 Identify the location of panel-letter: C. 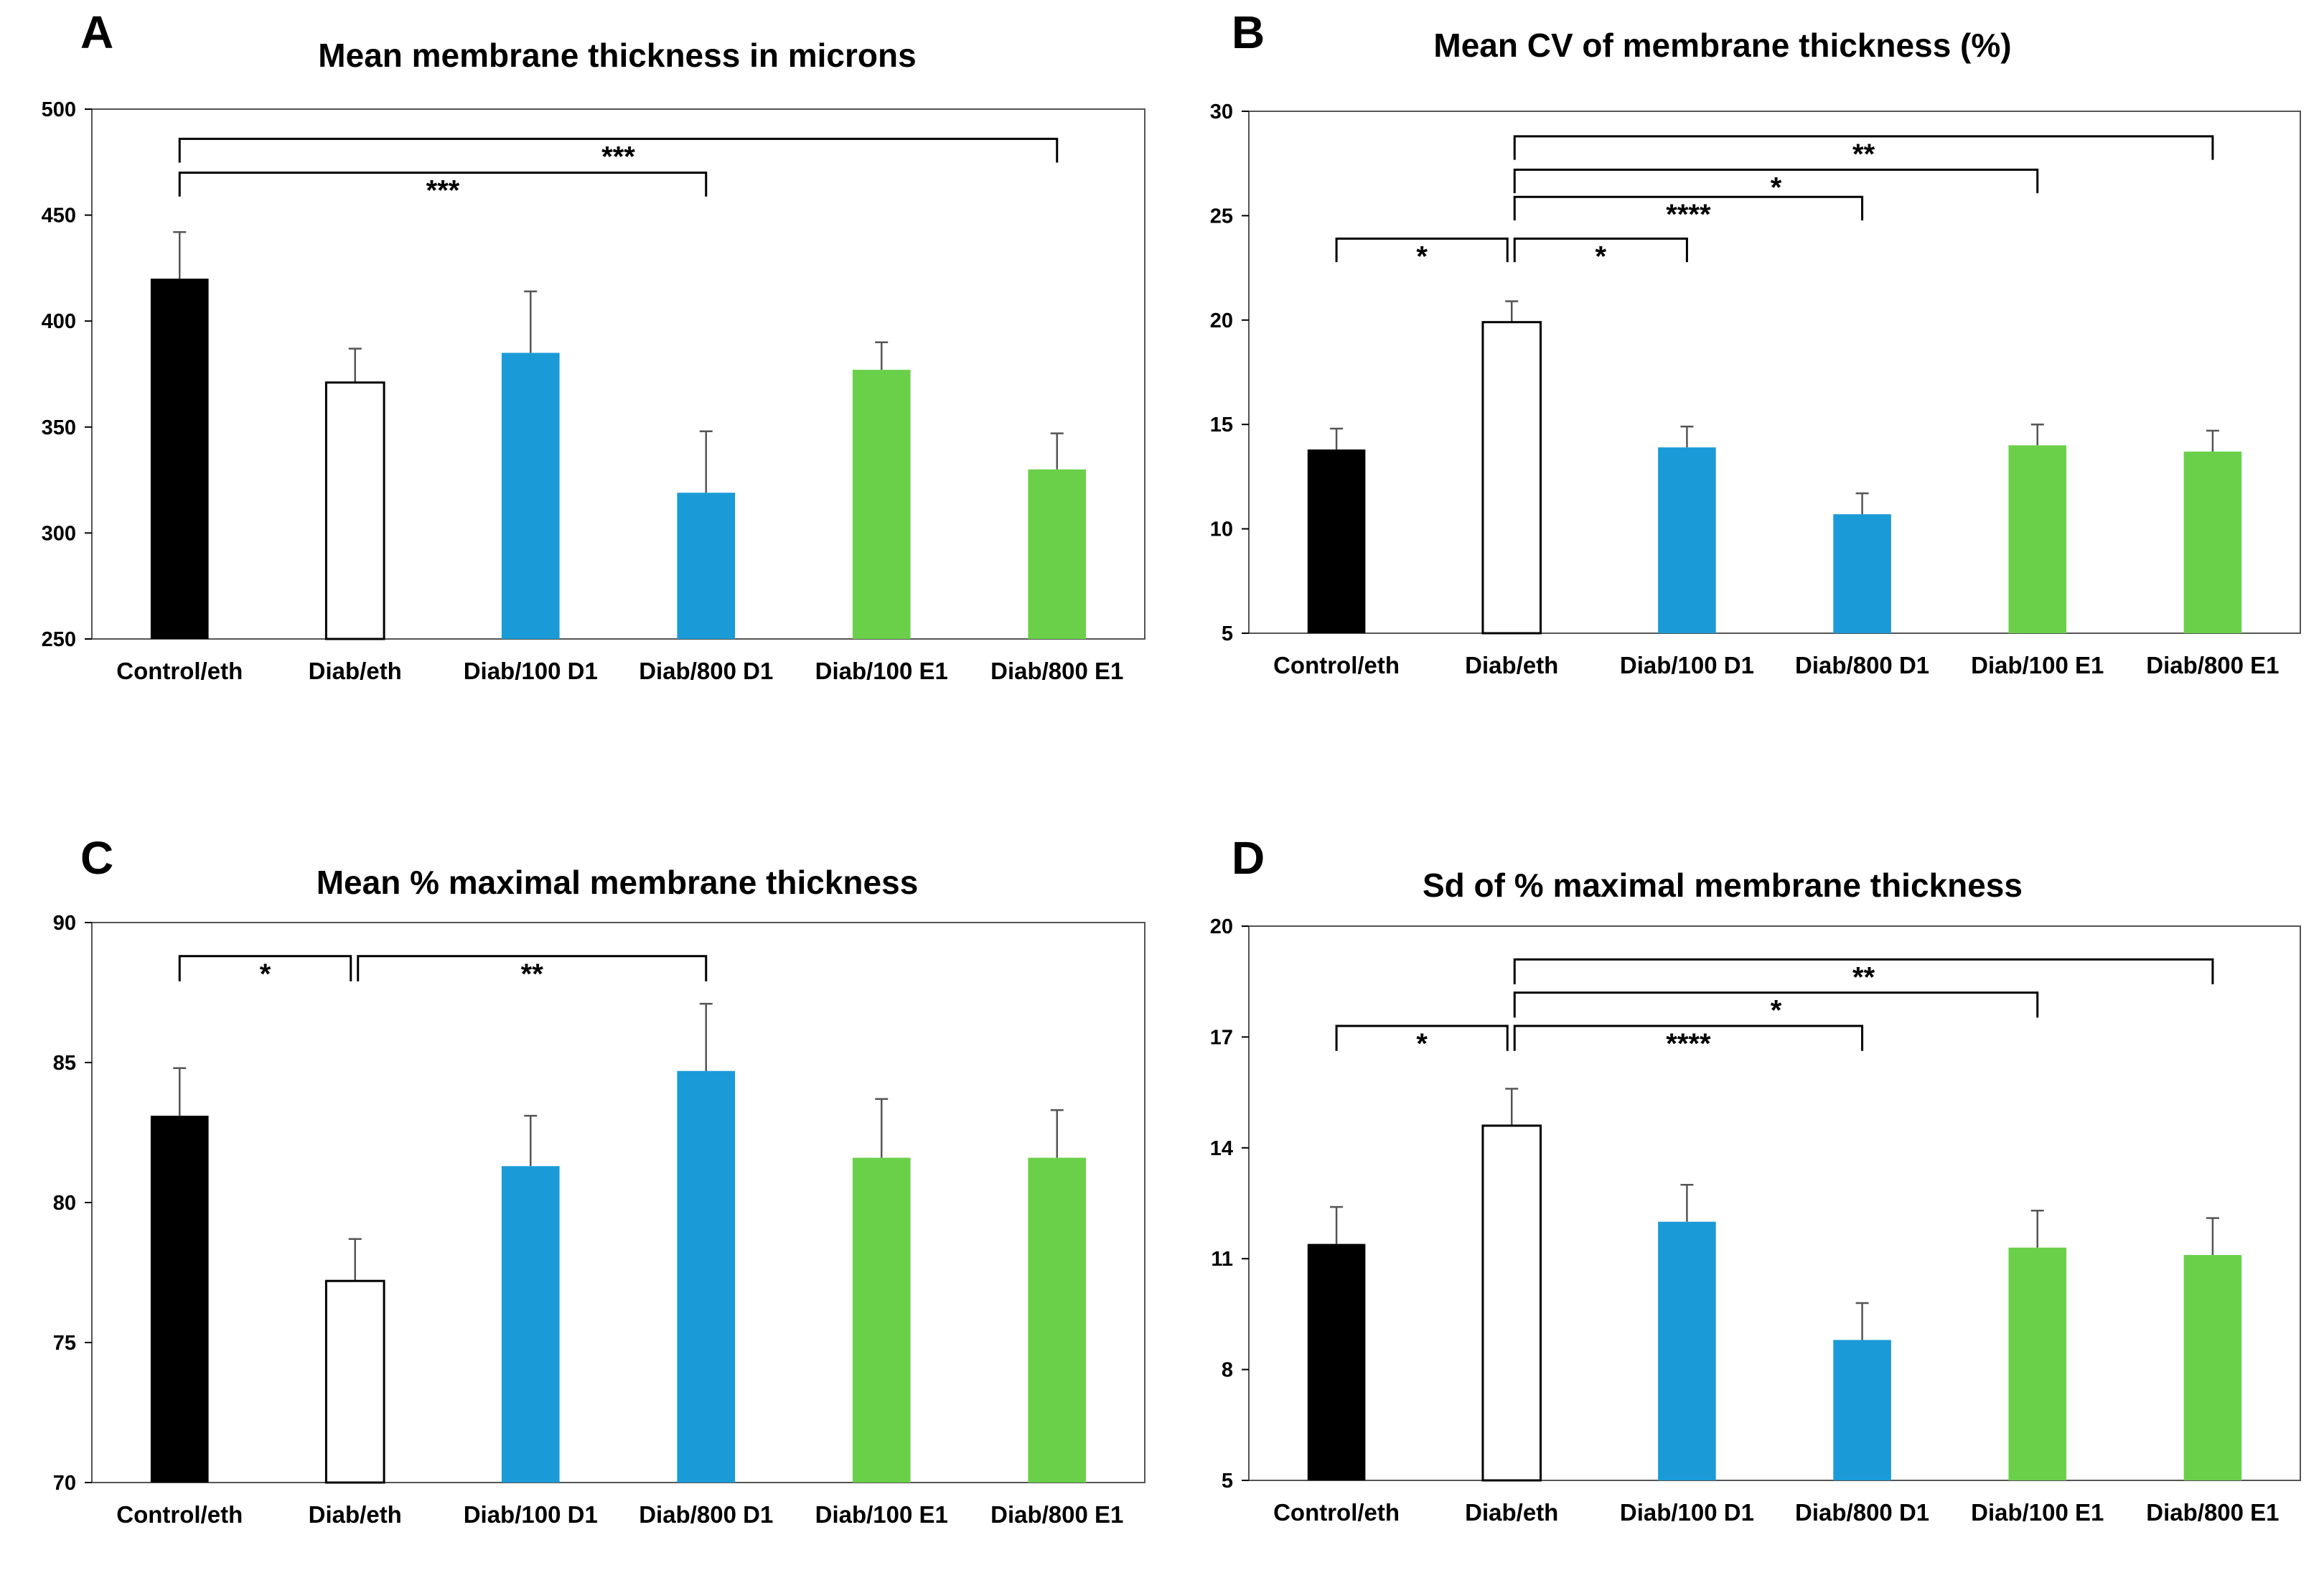
(97, 858).